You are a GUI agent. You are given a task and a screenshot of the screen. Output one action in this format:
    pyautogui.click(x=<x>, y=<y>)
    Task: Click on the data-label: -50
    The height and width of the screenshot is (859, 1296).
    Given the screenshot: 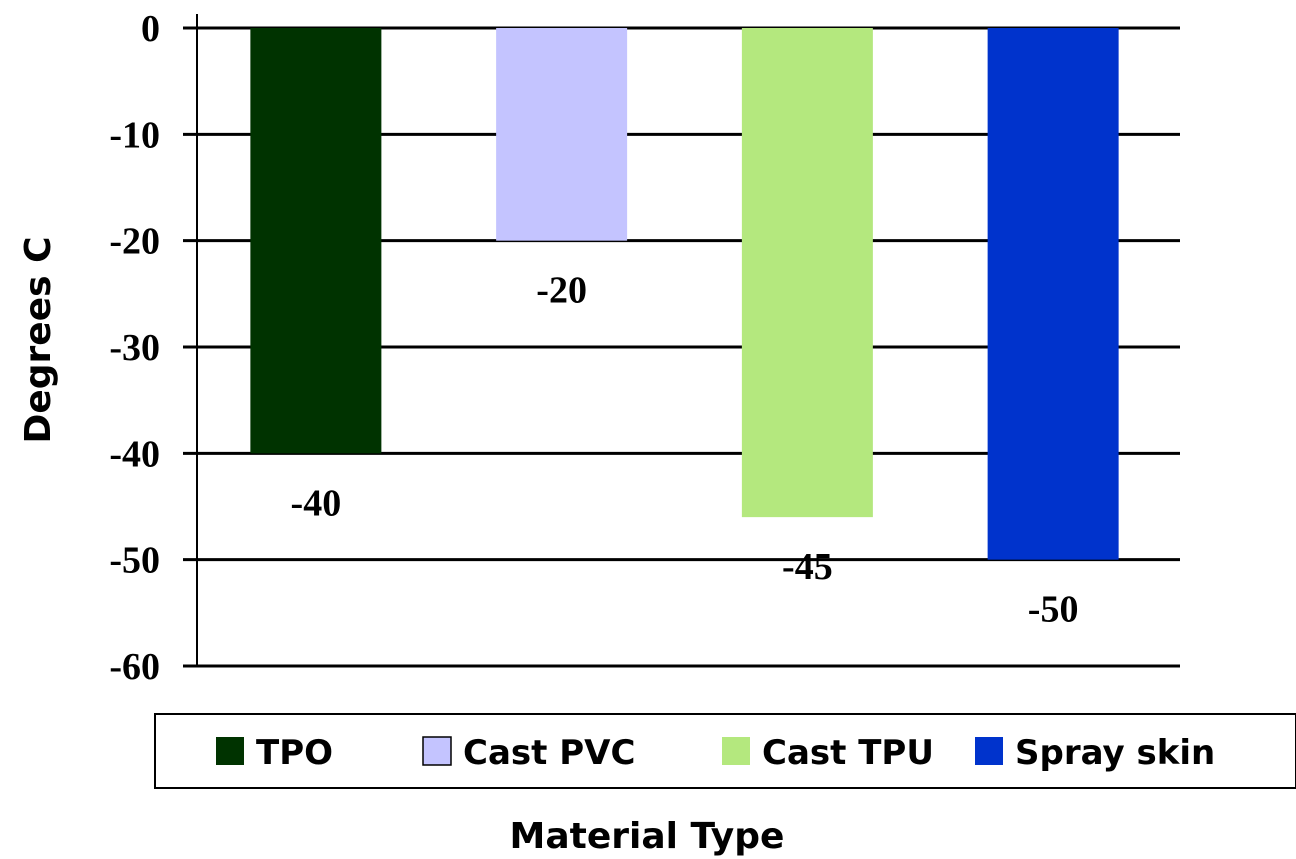 What is the action you would take?
    pyautogui.click(x=1053, y=610)
    